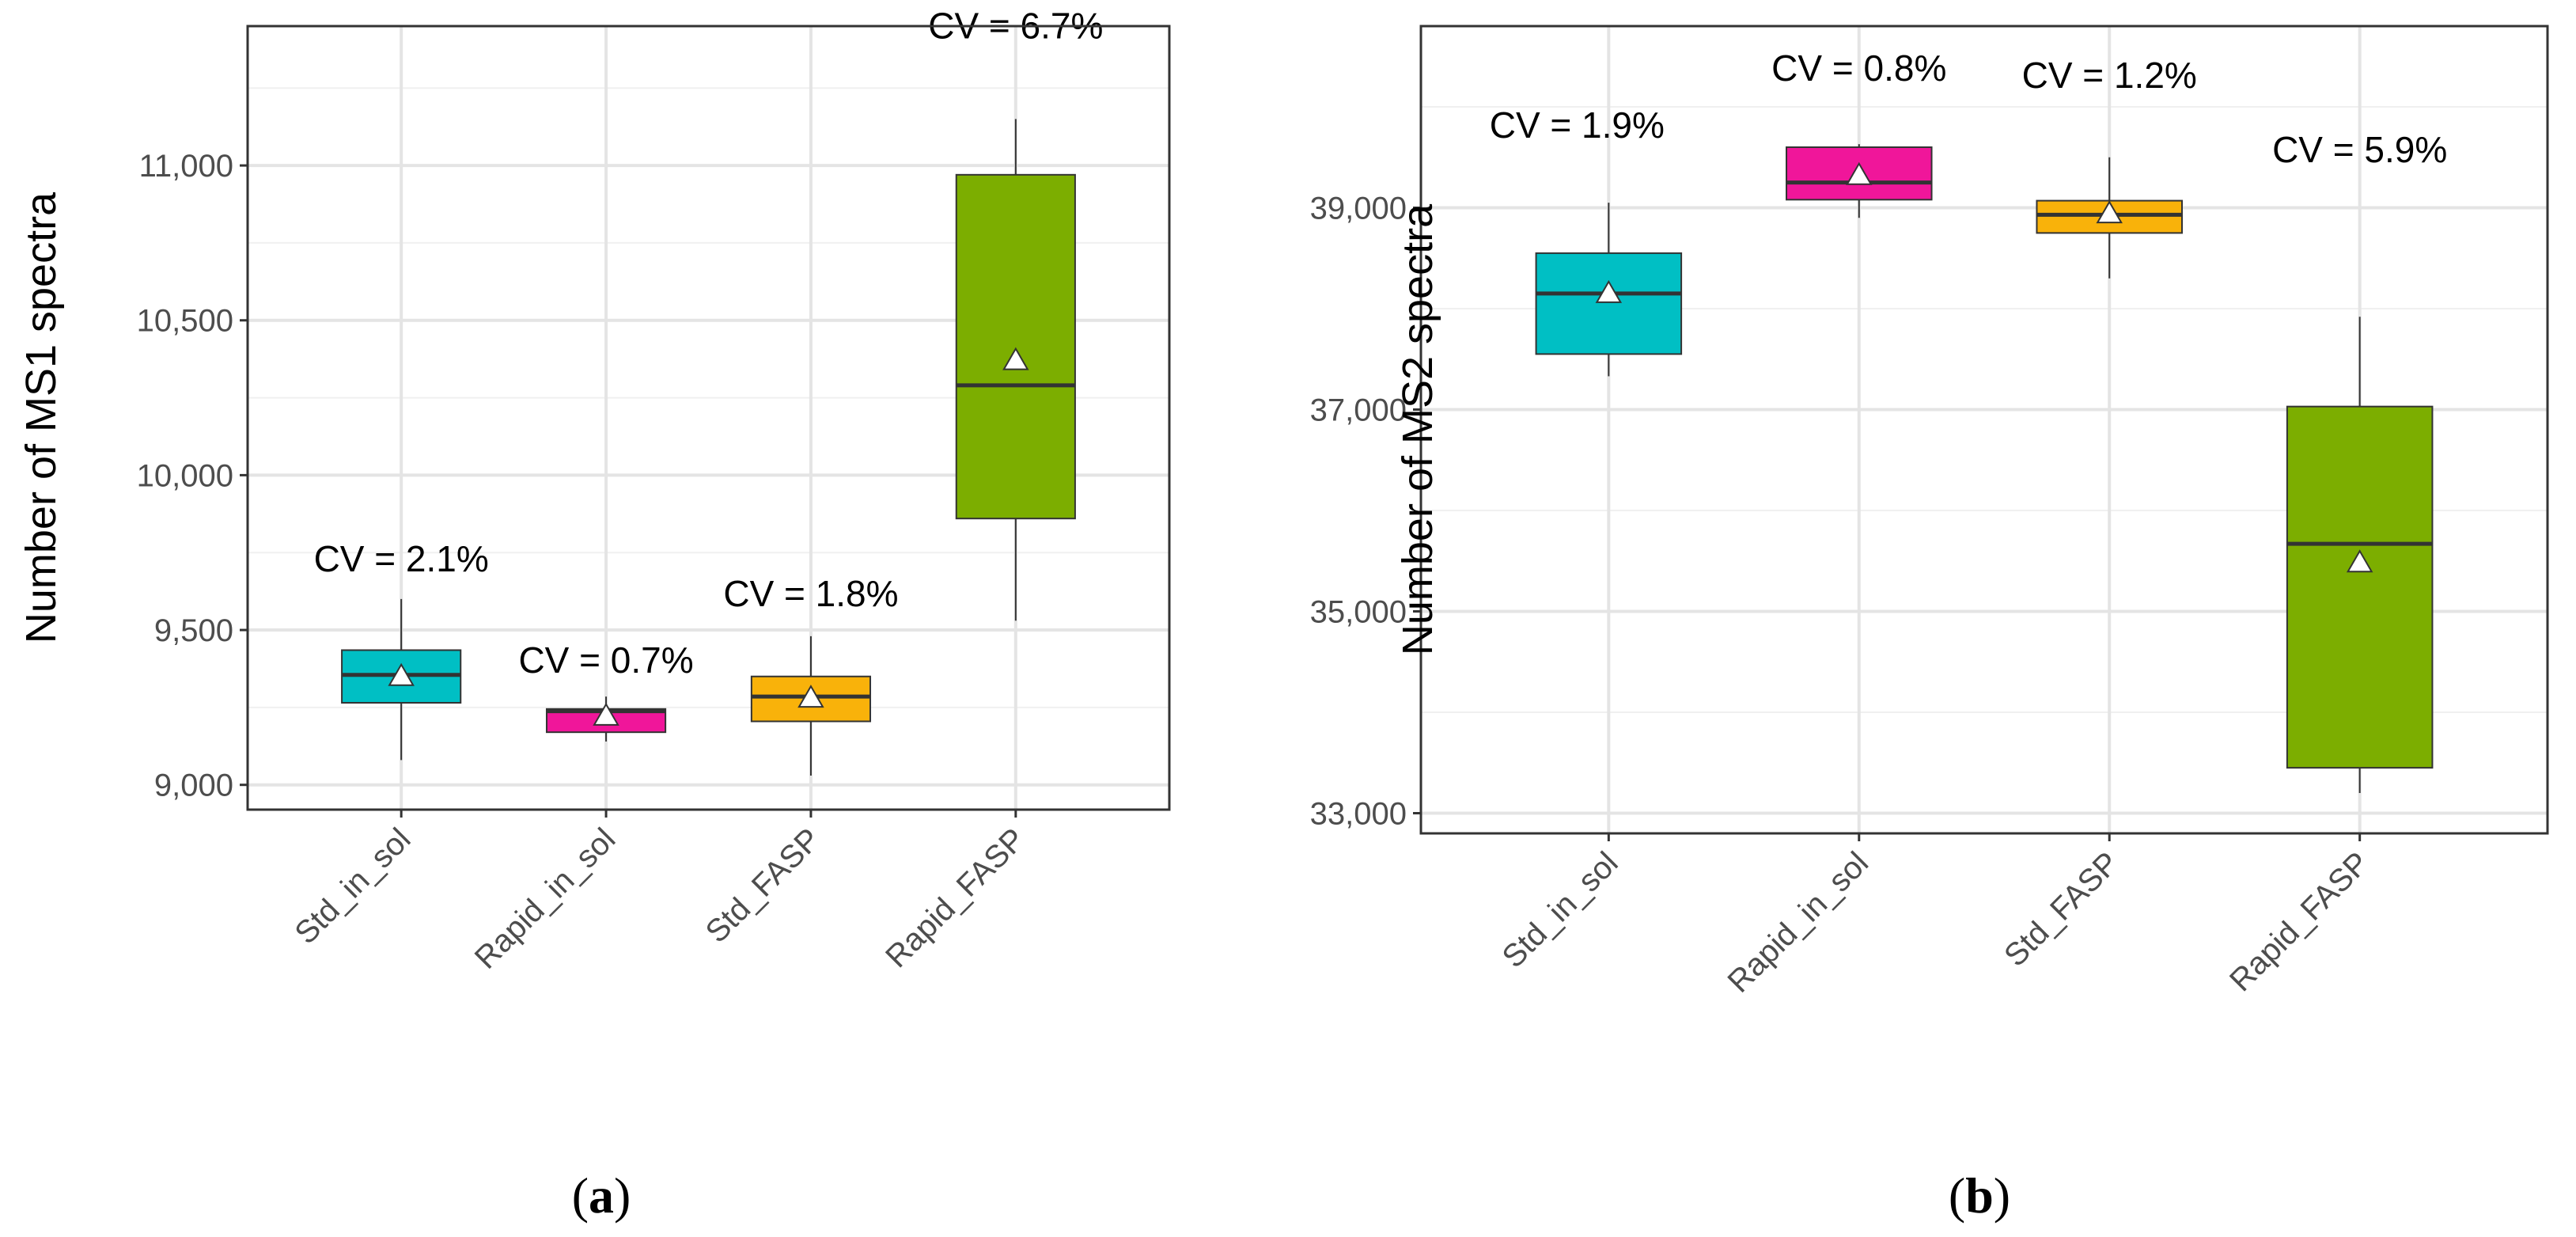 This screenshot has height=1237, width=2576. What do you see at coordinates (185, 476) in the screenshot?
I see `y-tick-label: 10,000` at bounding box center [185, 476].